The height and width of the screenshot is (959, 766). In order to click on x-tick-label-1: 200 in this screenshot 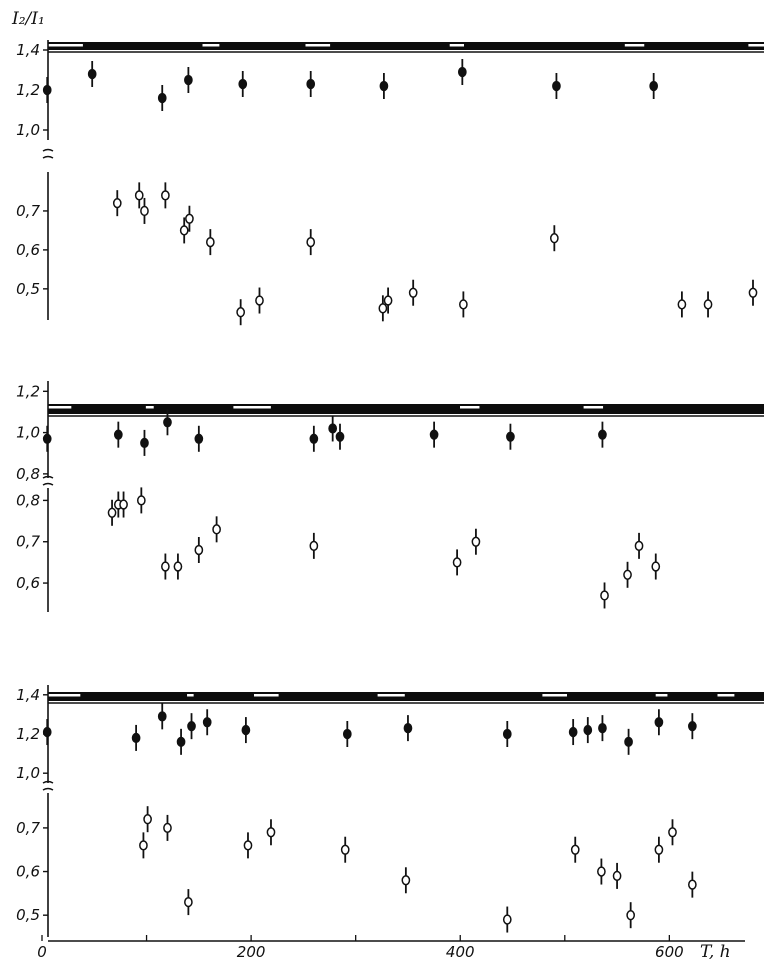, I will do `click(251, 951)`.